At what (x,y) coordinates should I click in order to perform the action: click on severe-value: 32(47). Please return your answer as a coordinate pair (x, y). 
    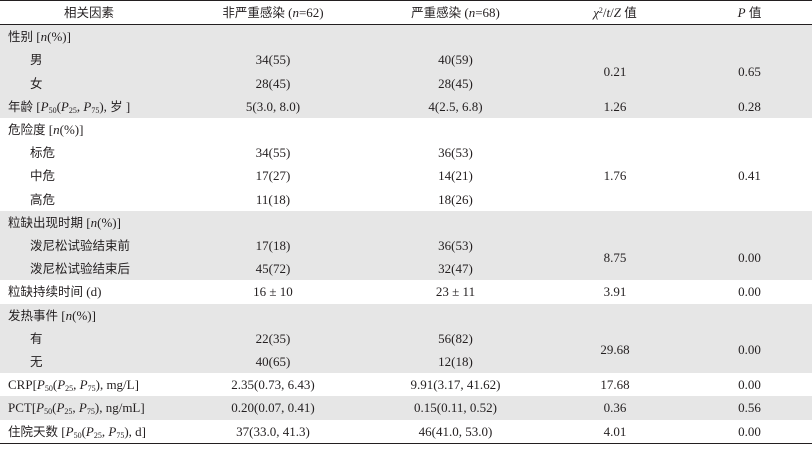
    Looking at the image, I should click on (455, 269).